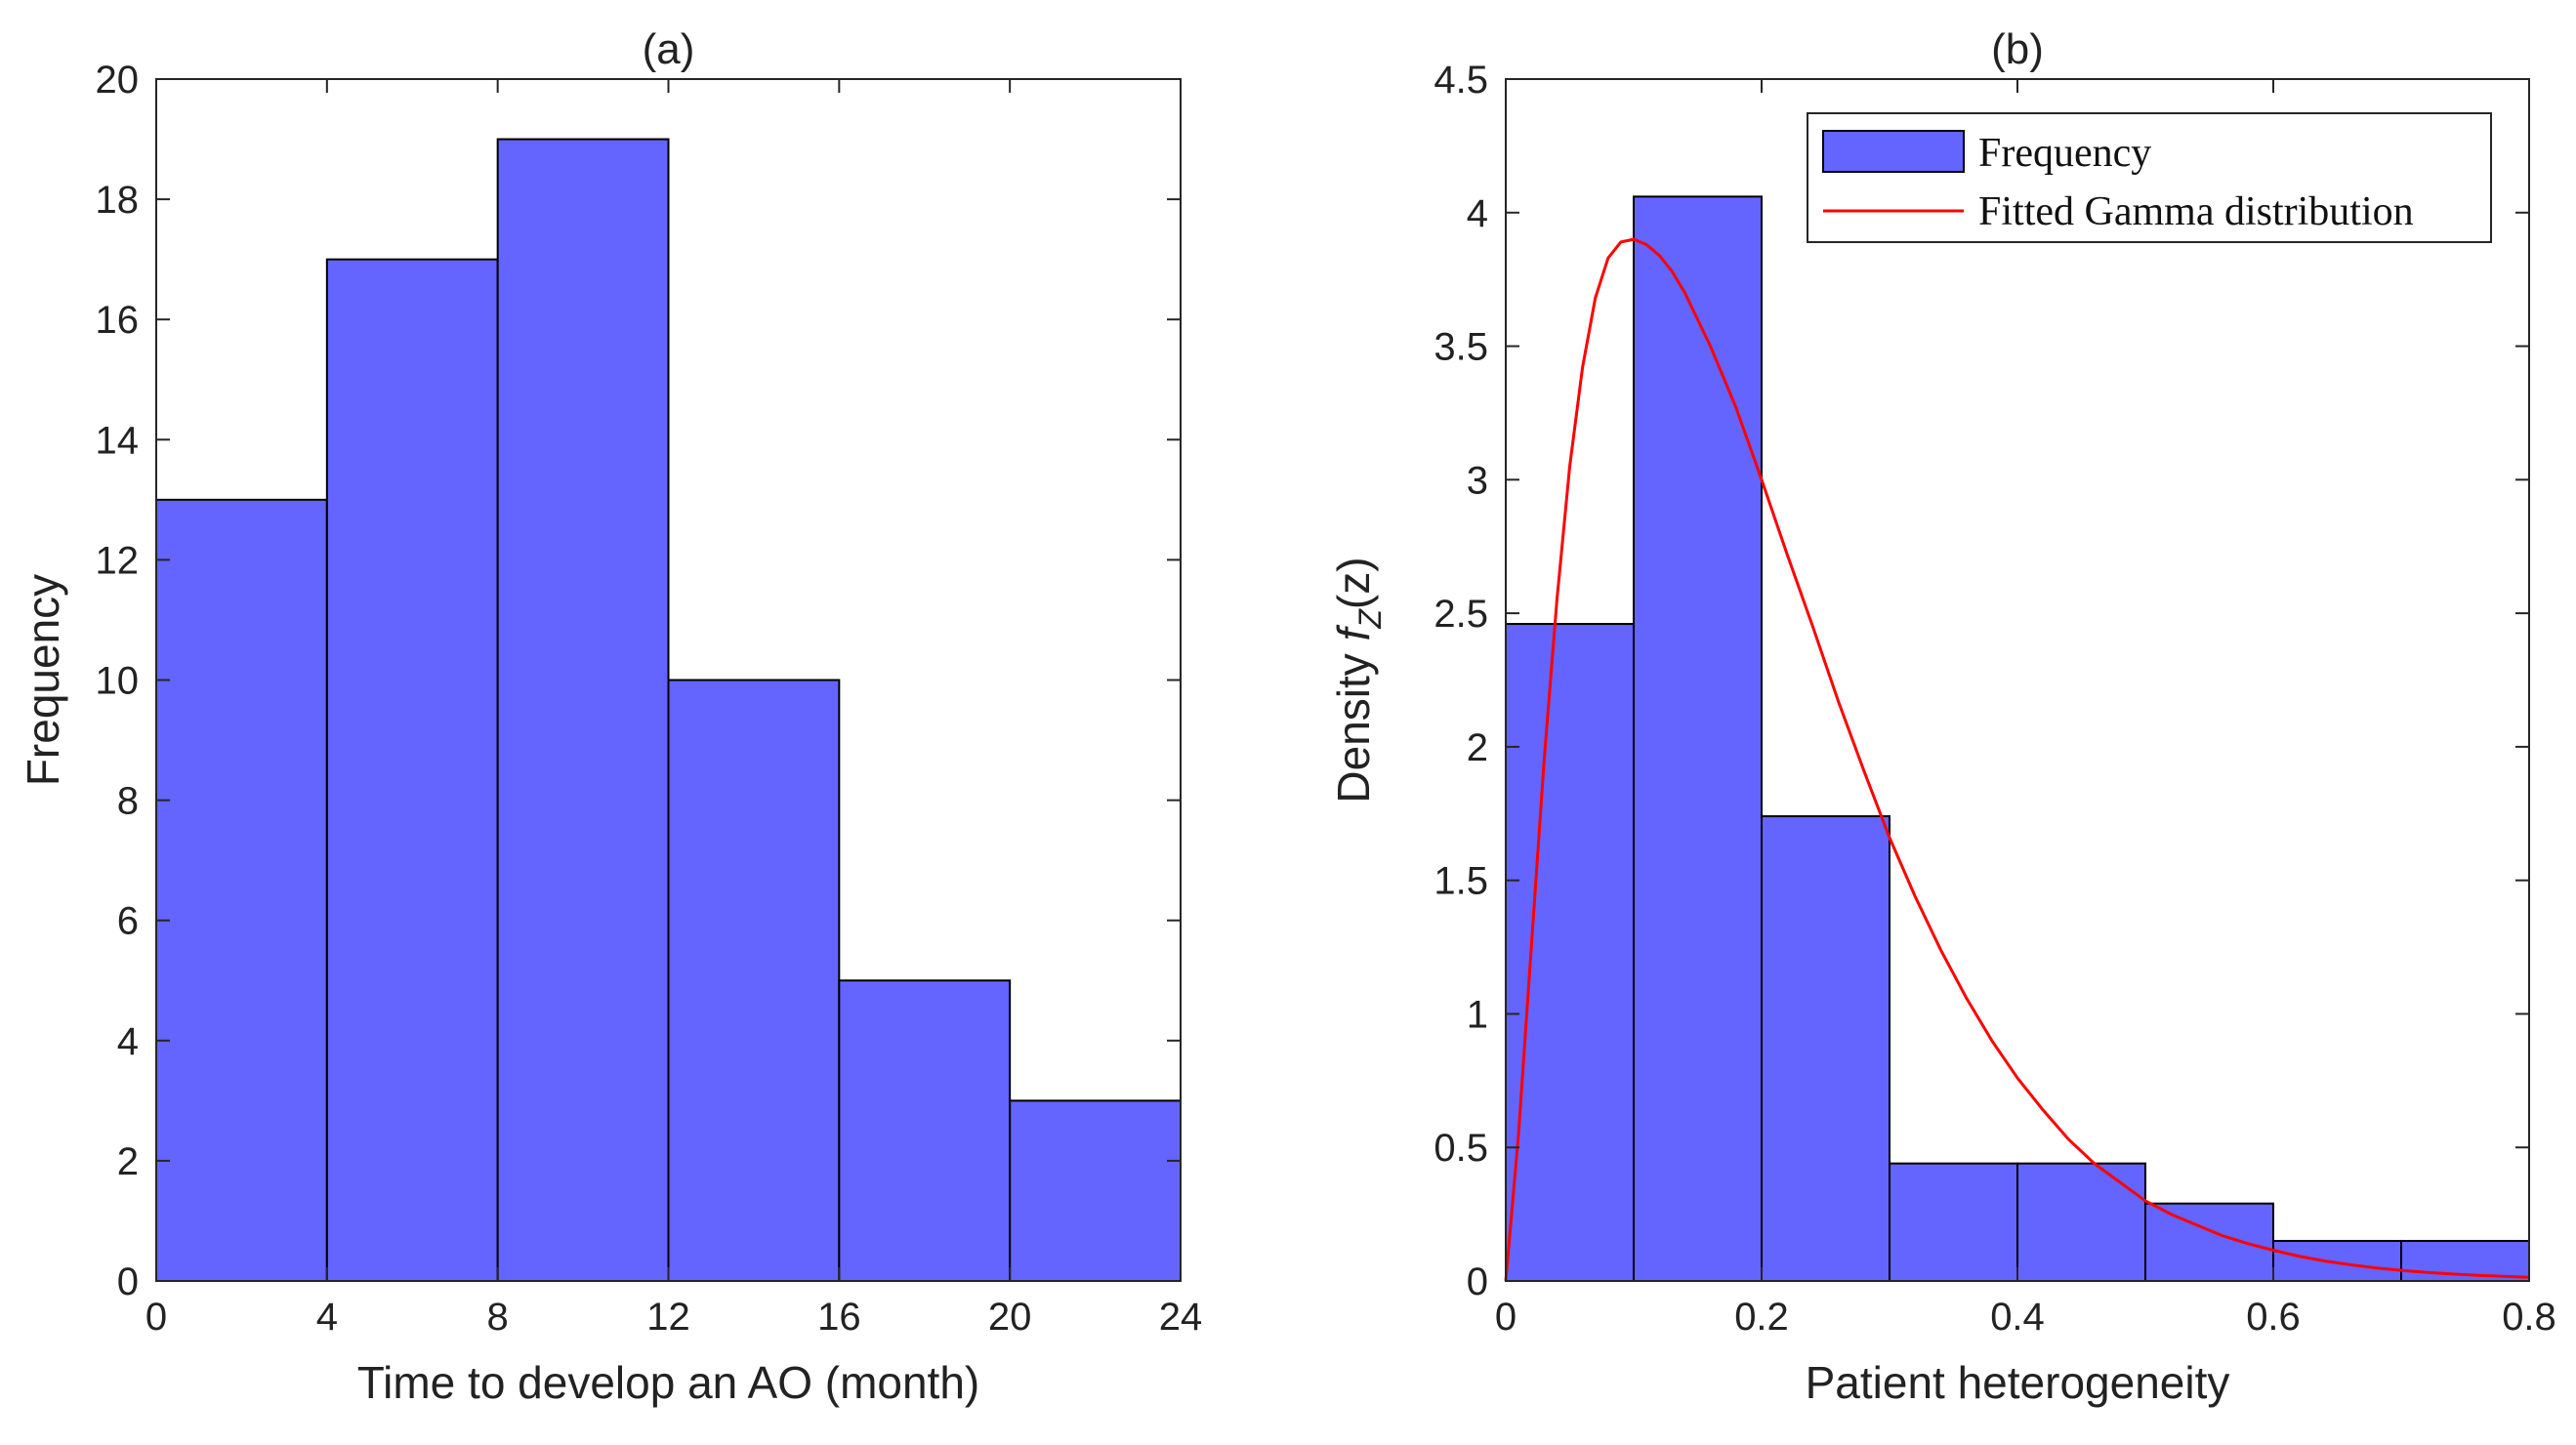  Describe the element at coordinates (498, 1317) in the screenshot. I see `x-tick-label: 8` at that location.